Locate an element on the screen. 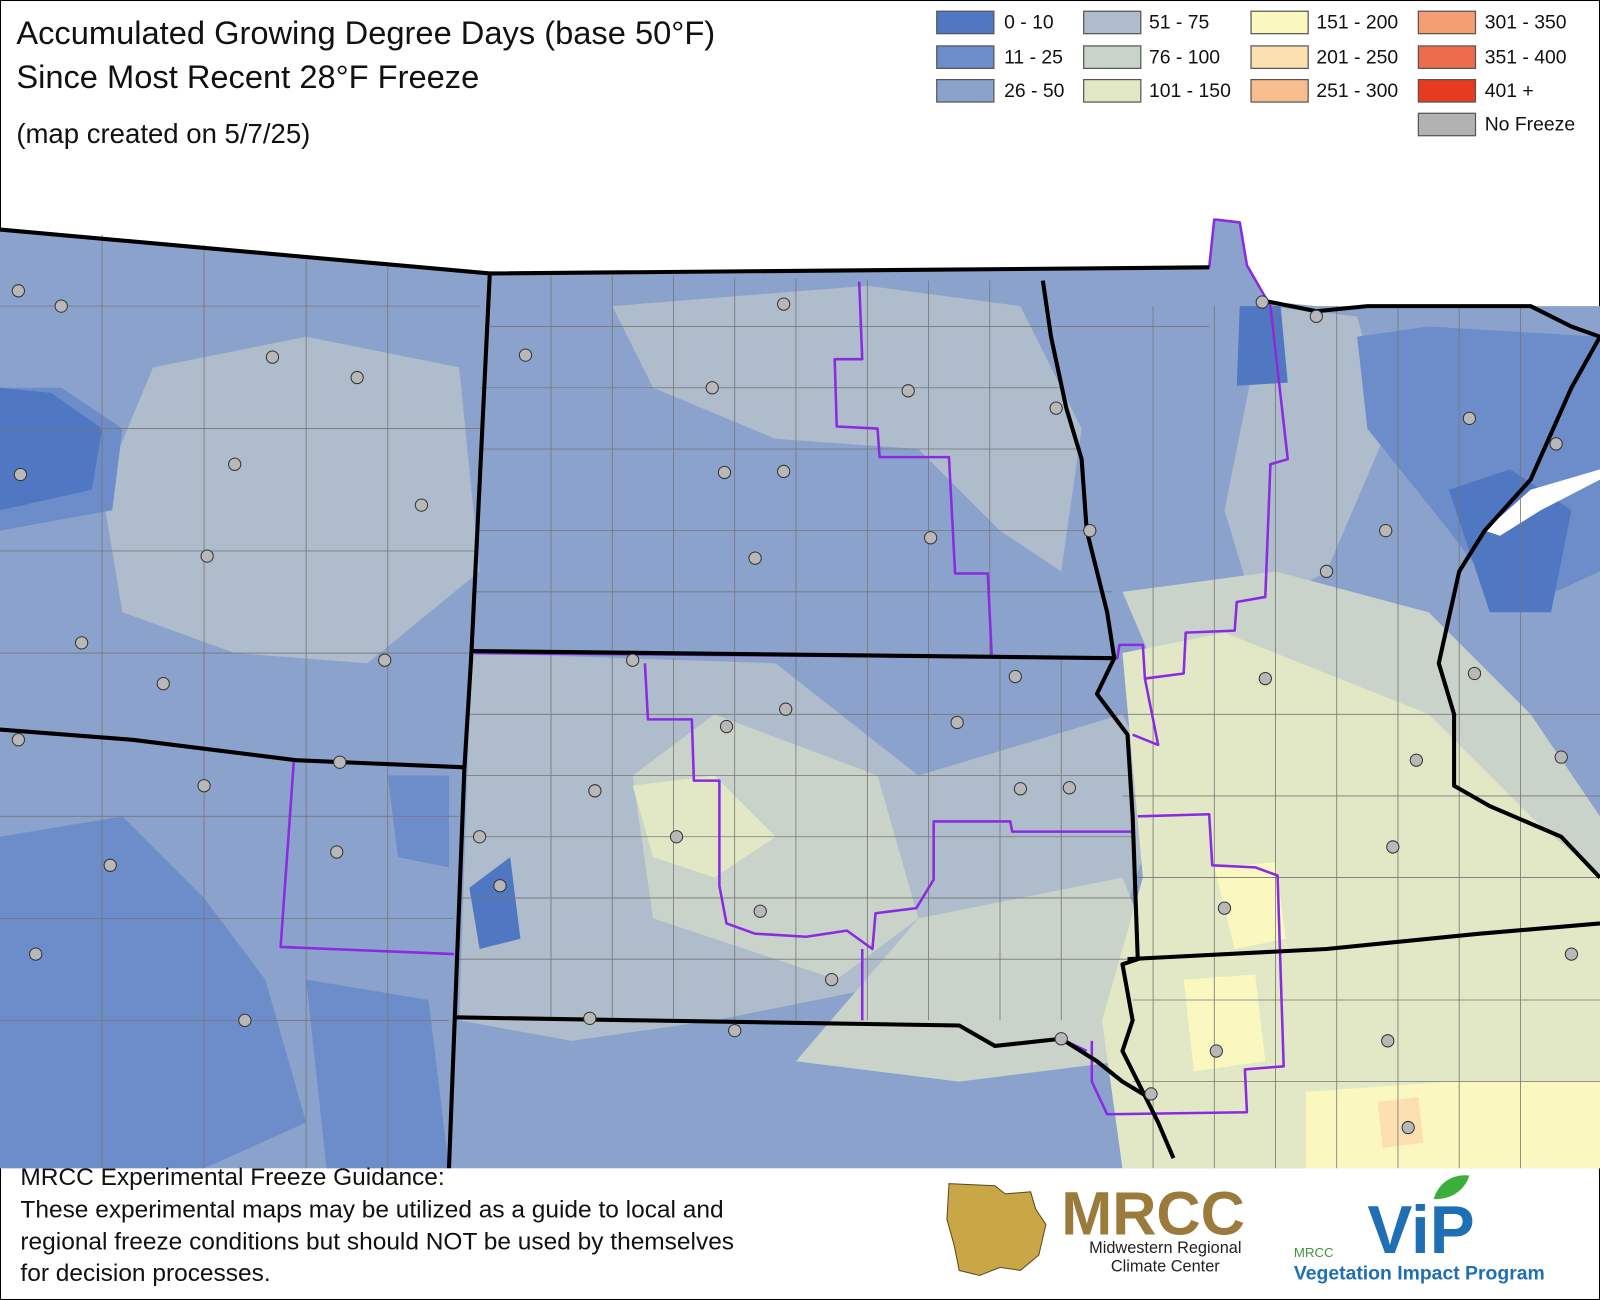  vip-small: MRCC is located at coordinates (1314, 1252).